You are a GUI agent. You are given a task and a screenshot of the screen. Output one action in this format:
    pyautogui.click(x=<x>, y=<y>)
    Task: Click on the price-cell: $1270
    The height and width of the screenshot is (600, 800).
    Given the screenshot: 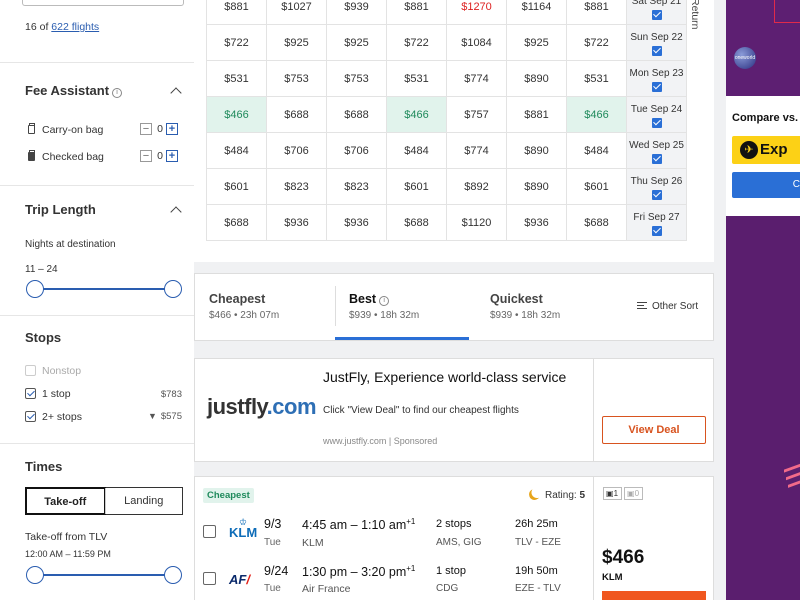 What is the action you would take?
    pyautogui.click(x=476, y=12)
    